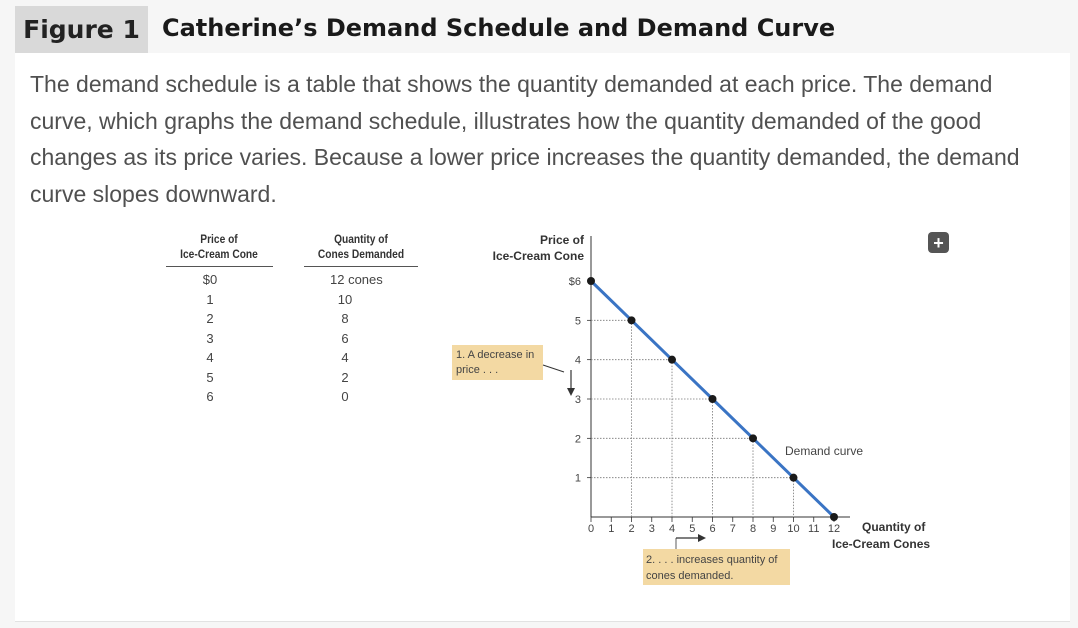  I want to click on price-decrease-arrowhead, so click(571, 392).